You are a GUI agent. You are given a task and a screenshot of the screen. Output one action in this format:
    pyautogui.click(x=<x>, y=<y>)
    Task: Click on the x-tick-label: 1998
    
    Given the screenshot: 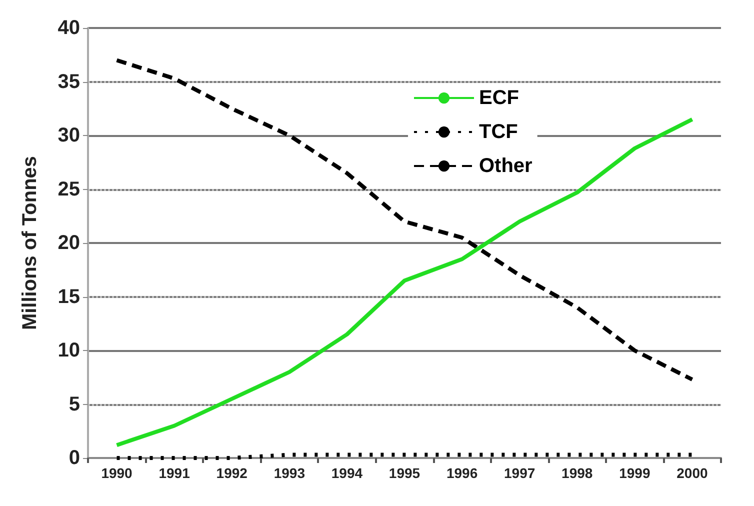 What is the action you would take?
    pyautogui.click(x=577, y=473)
    